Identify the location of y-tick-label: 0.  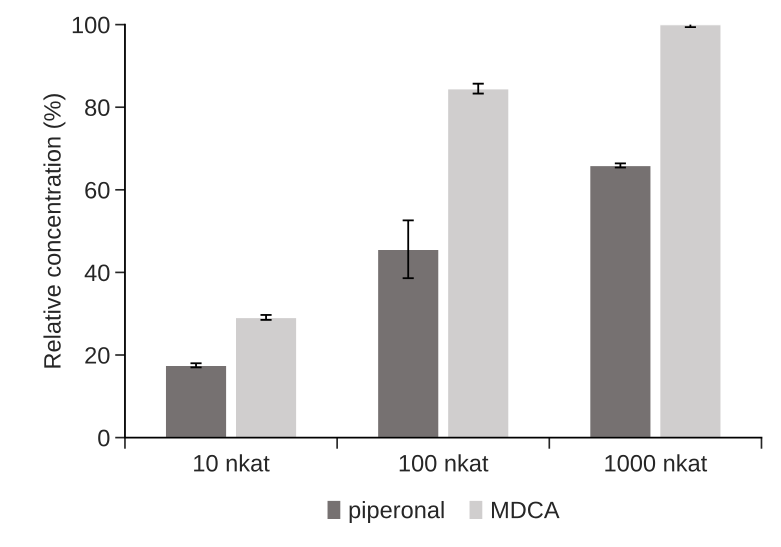
(104, 438).